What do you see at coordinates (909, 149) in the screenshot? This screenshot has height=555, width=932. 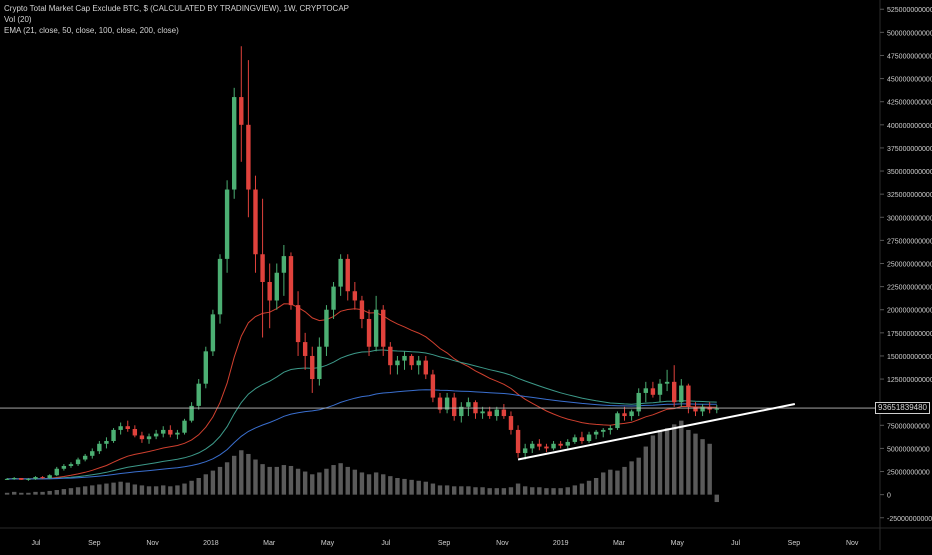 I see `y-tick-label: 375000000000` at bounding box center [909, 149].